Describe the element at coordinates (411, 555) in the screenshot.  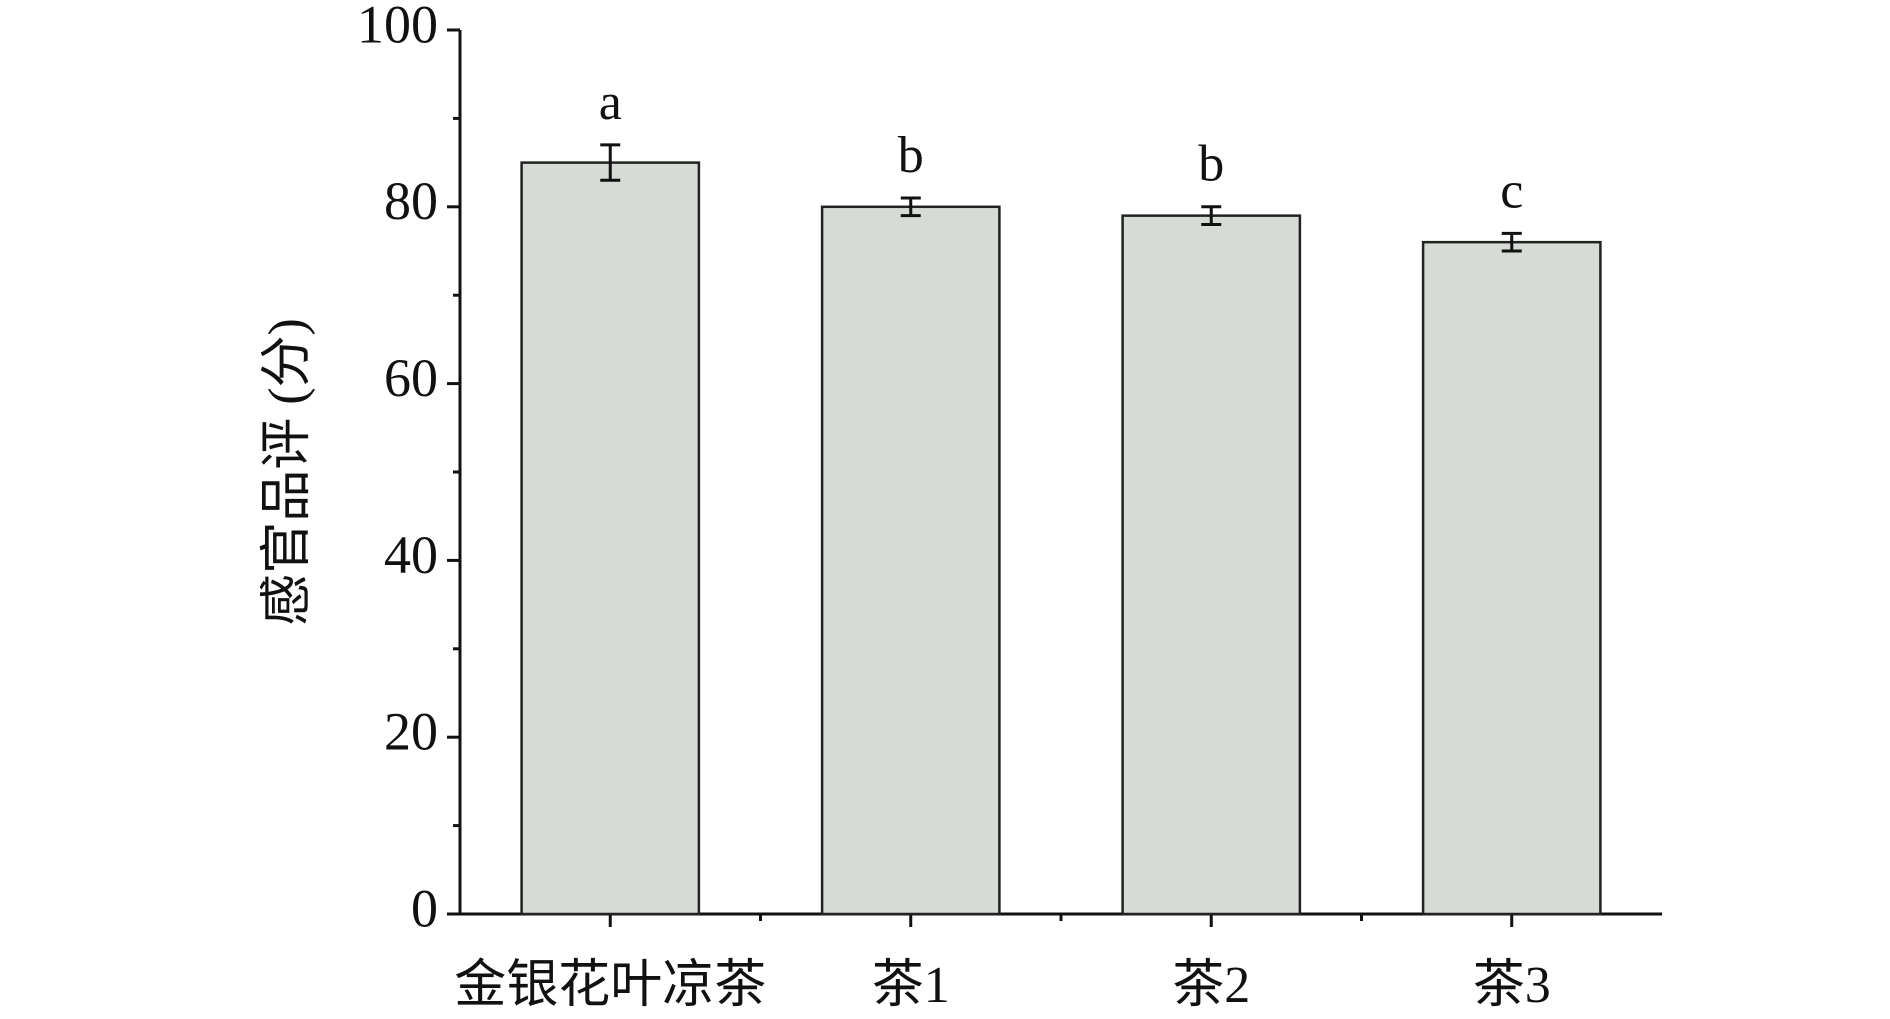
I see `y-tick-label: 40` at that location.